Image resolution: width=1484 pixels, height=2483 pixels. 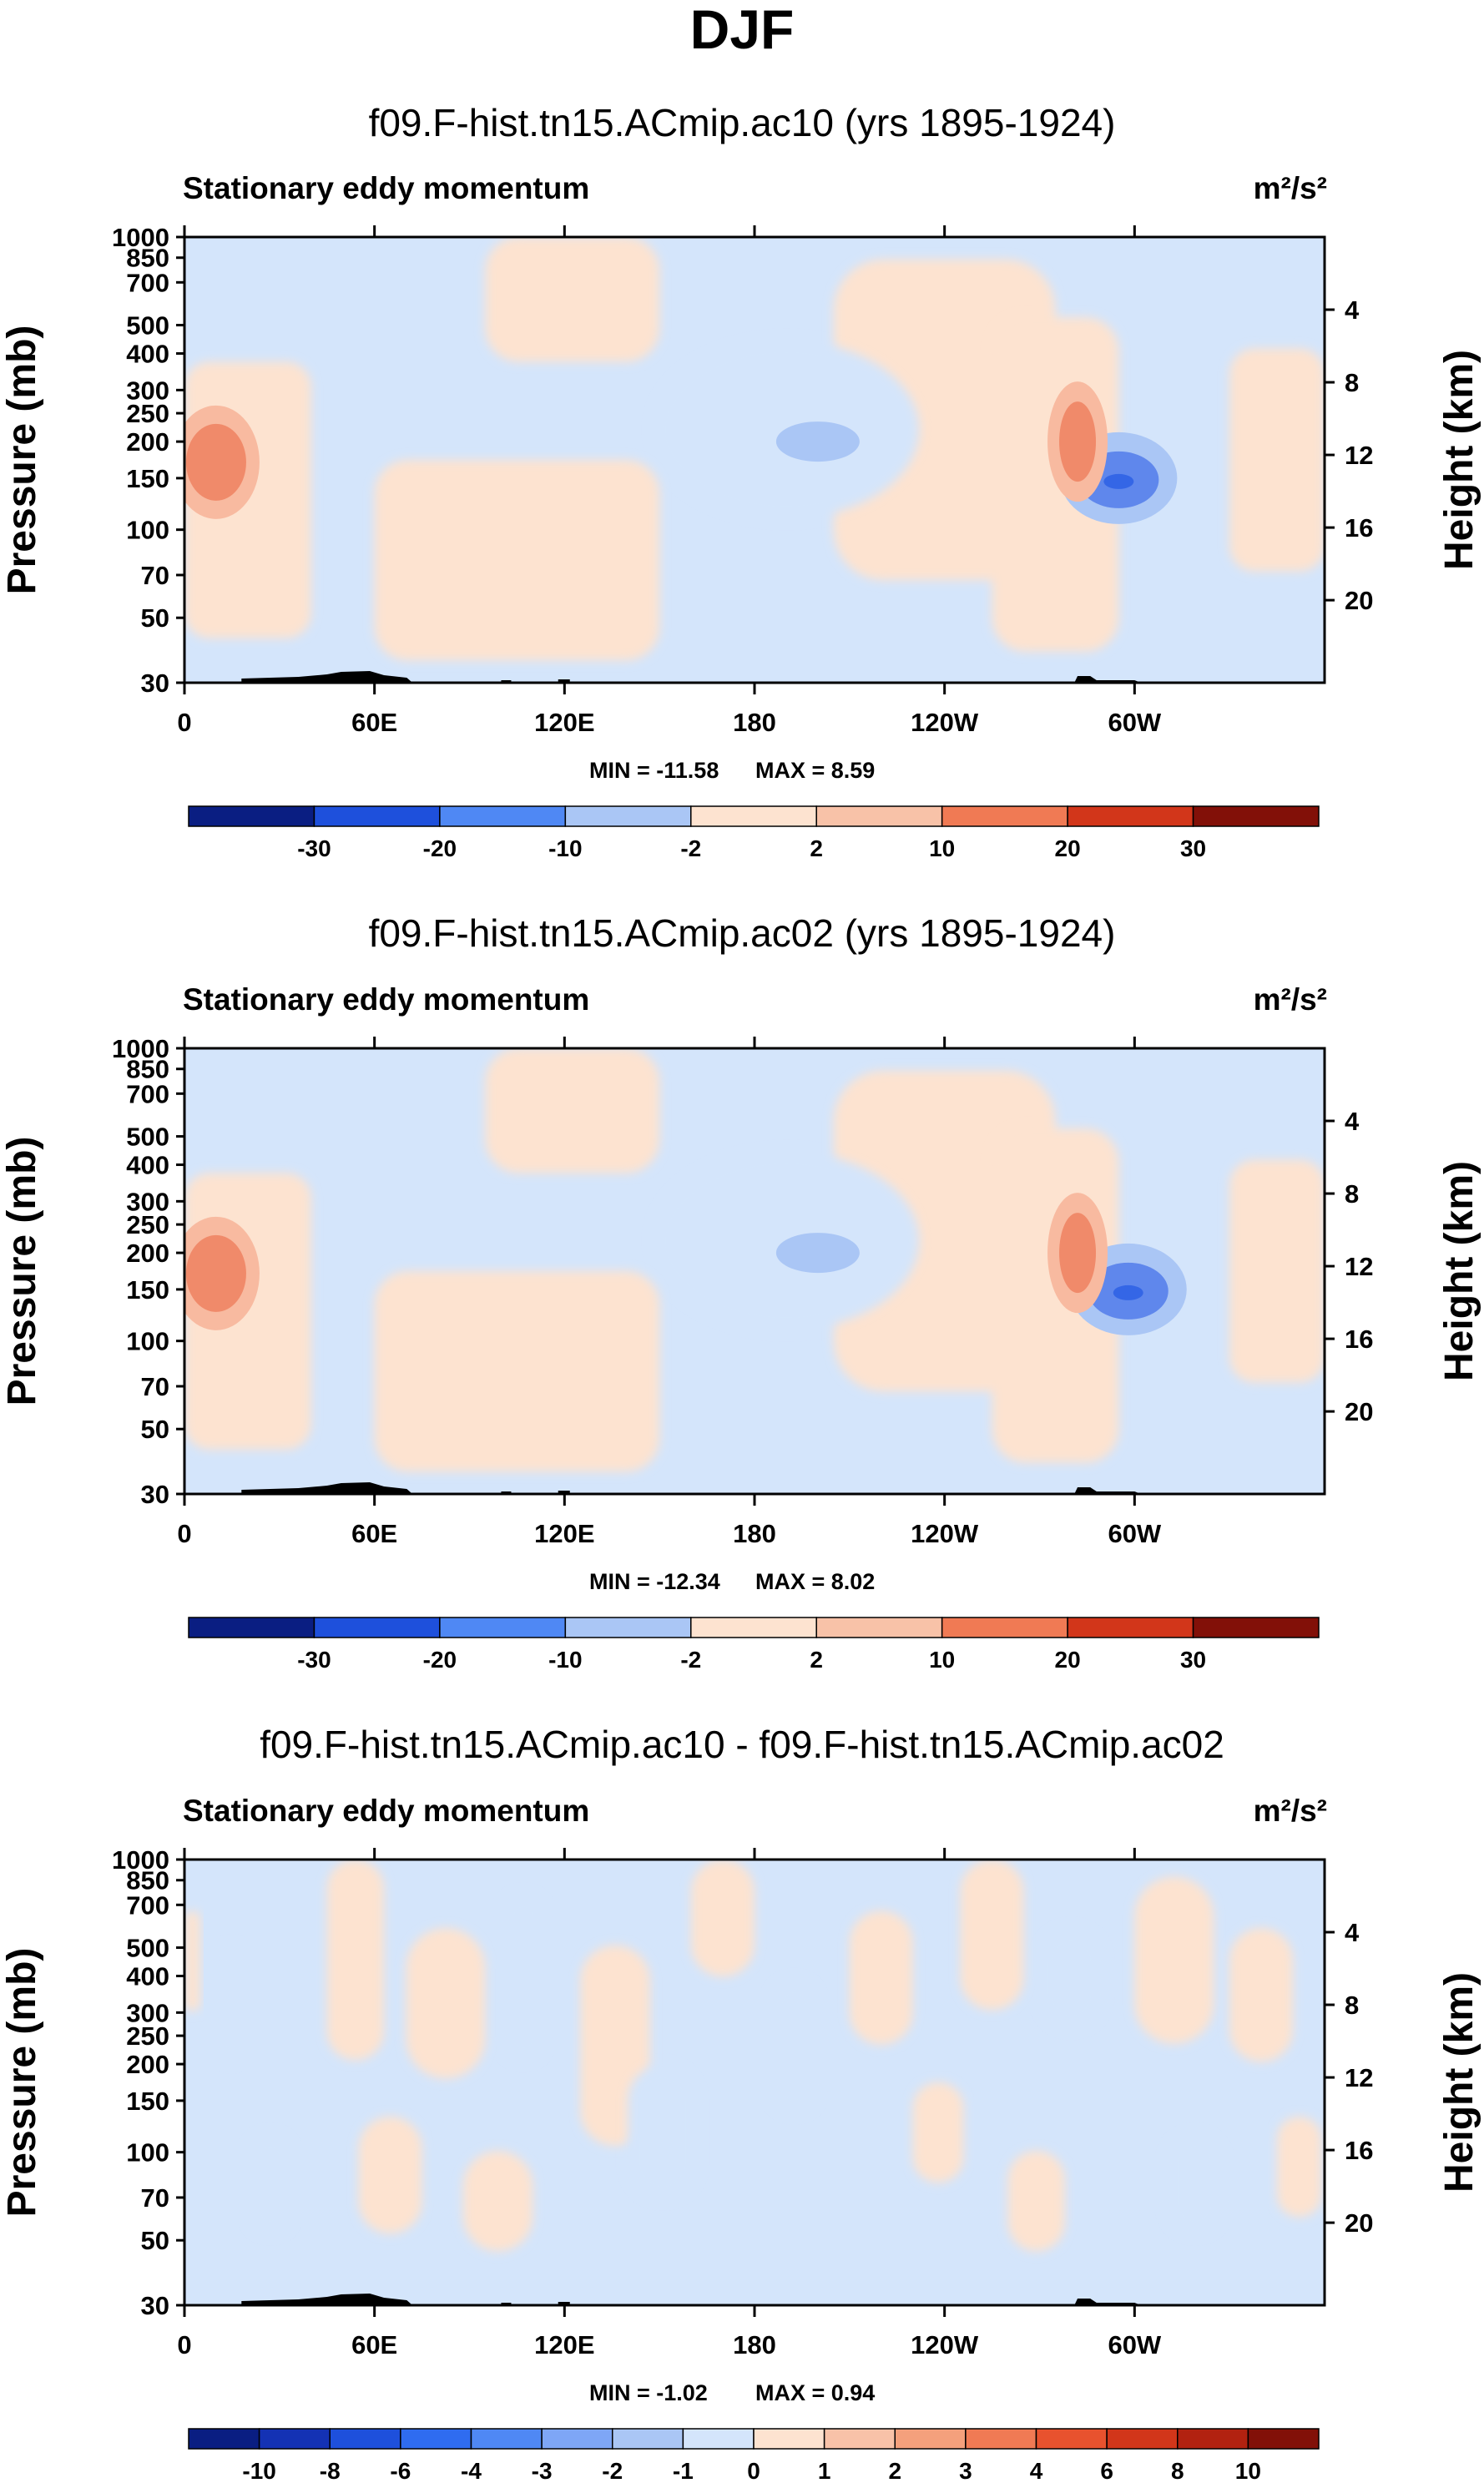 I want to click on y-axis-label: Pressure (mb), so click(x=22, y=2083).